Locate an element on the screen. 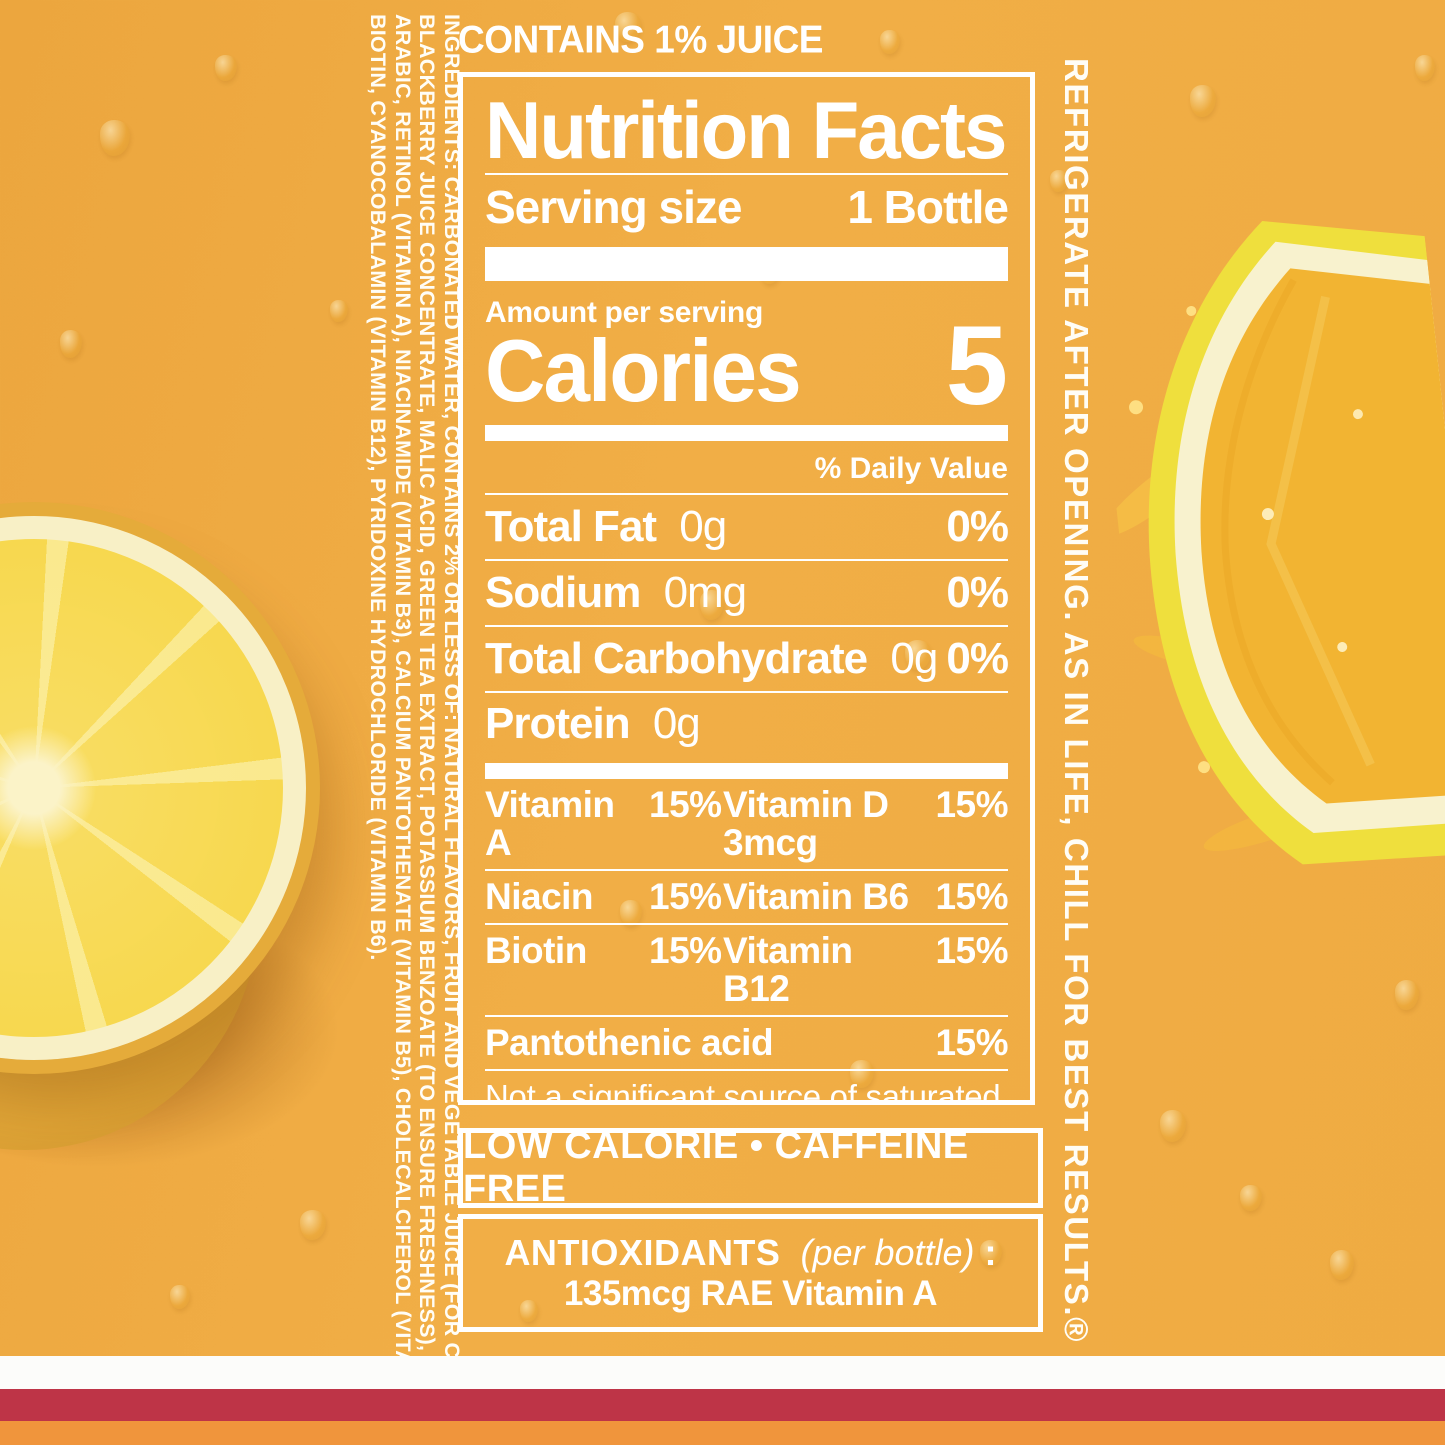 This screenshot has height=1445, width=1445. bottom-stripe-red is located at coordinates (722, 1405).